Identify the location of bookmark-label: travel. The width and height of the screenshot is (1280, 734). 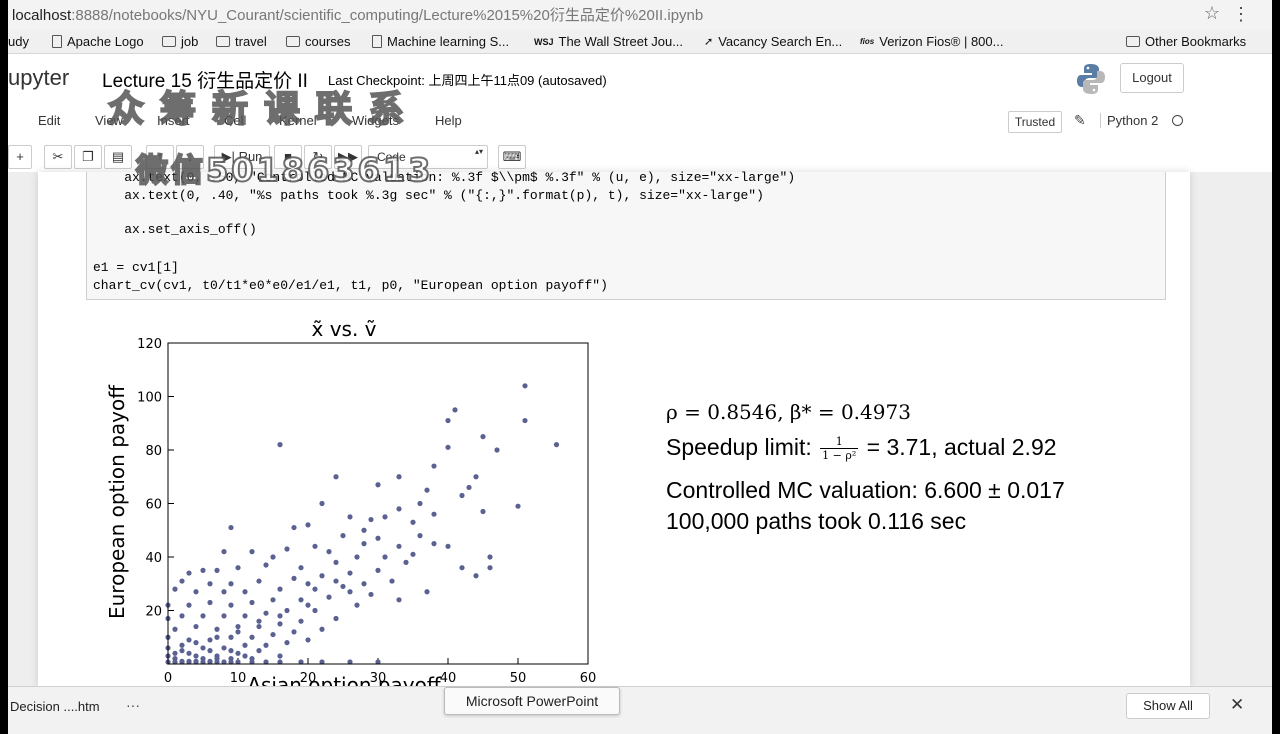
(251, 41).